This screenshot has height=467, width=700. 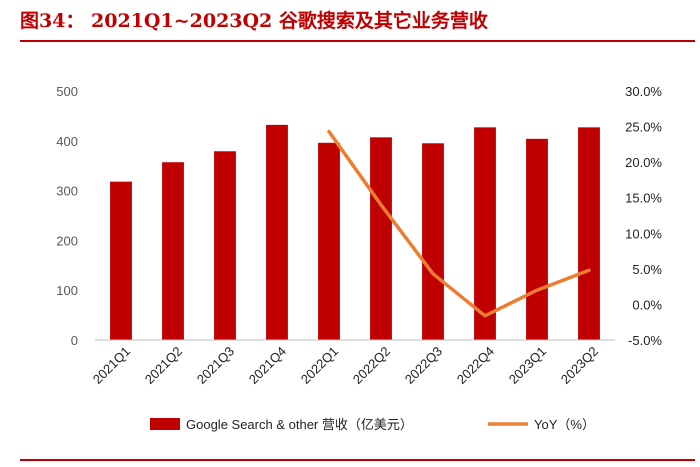 What do you see at coordinates (67, 191) in the screenshot?
I see `left-tick-label: 300` at bounding box center [67, 191].